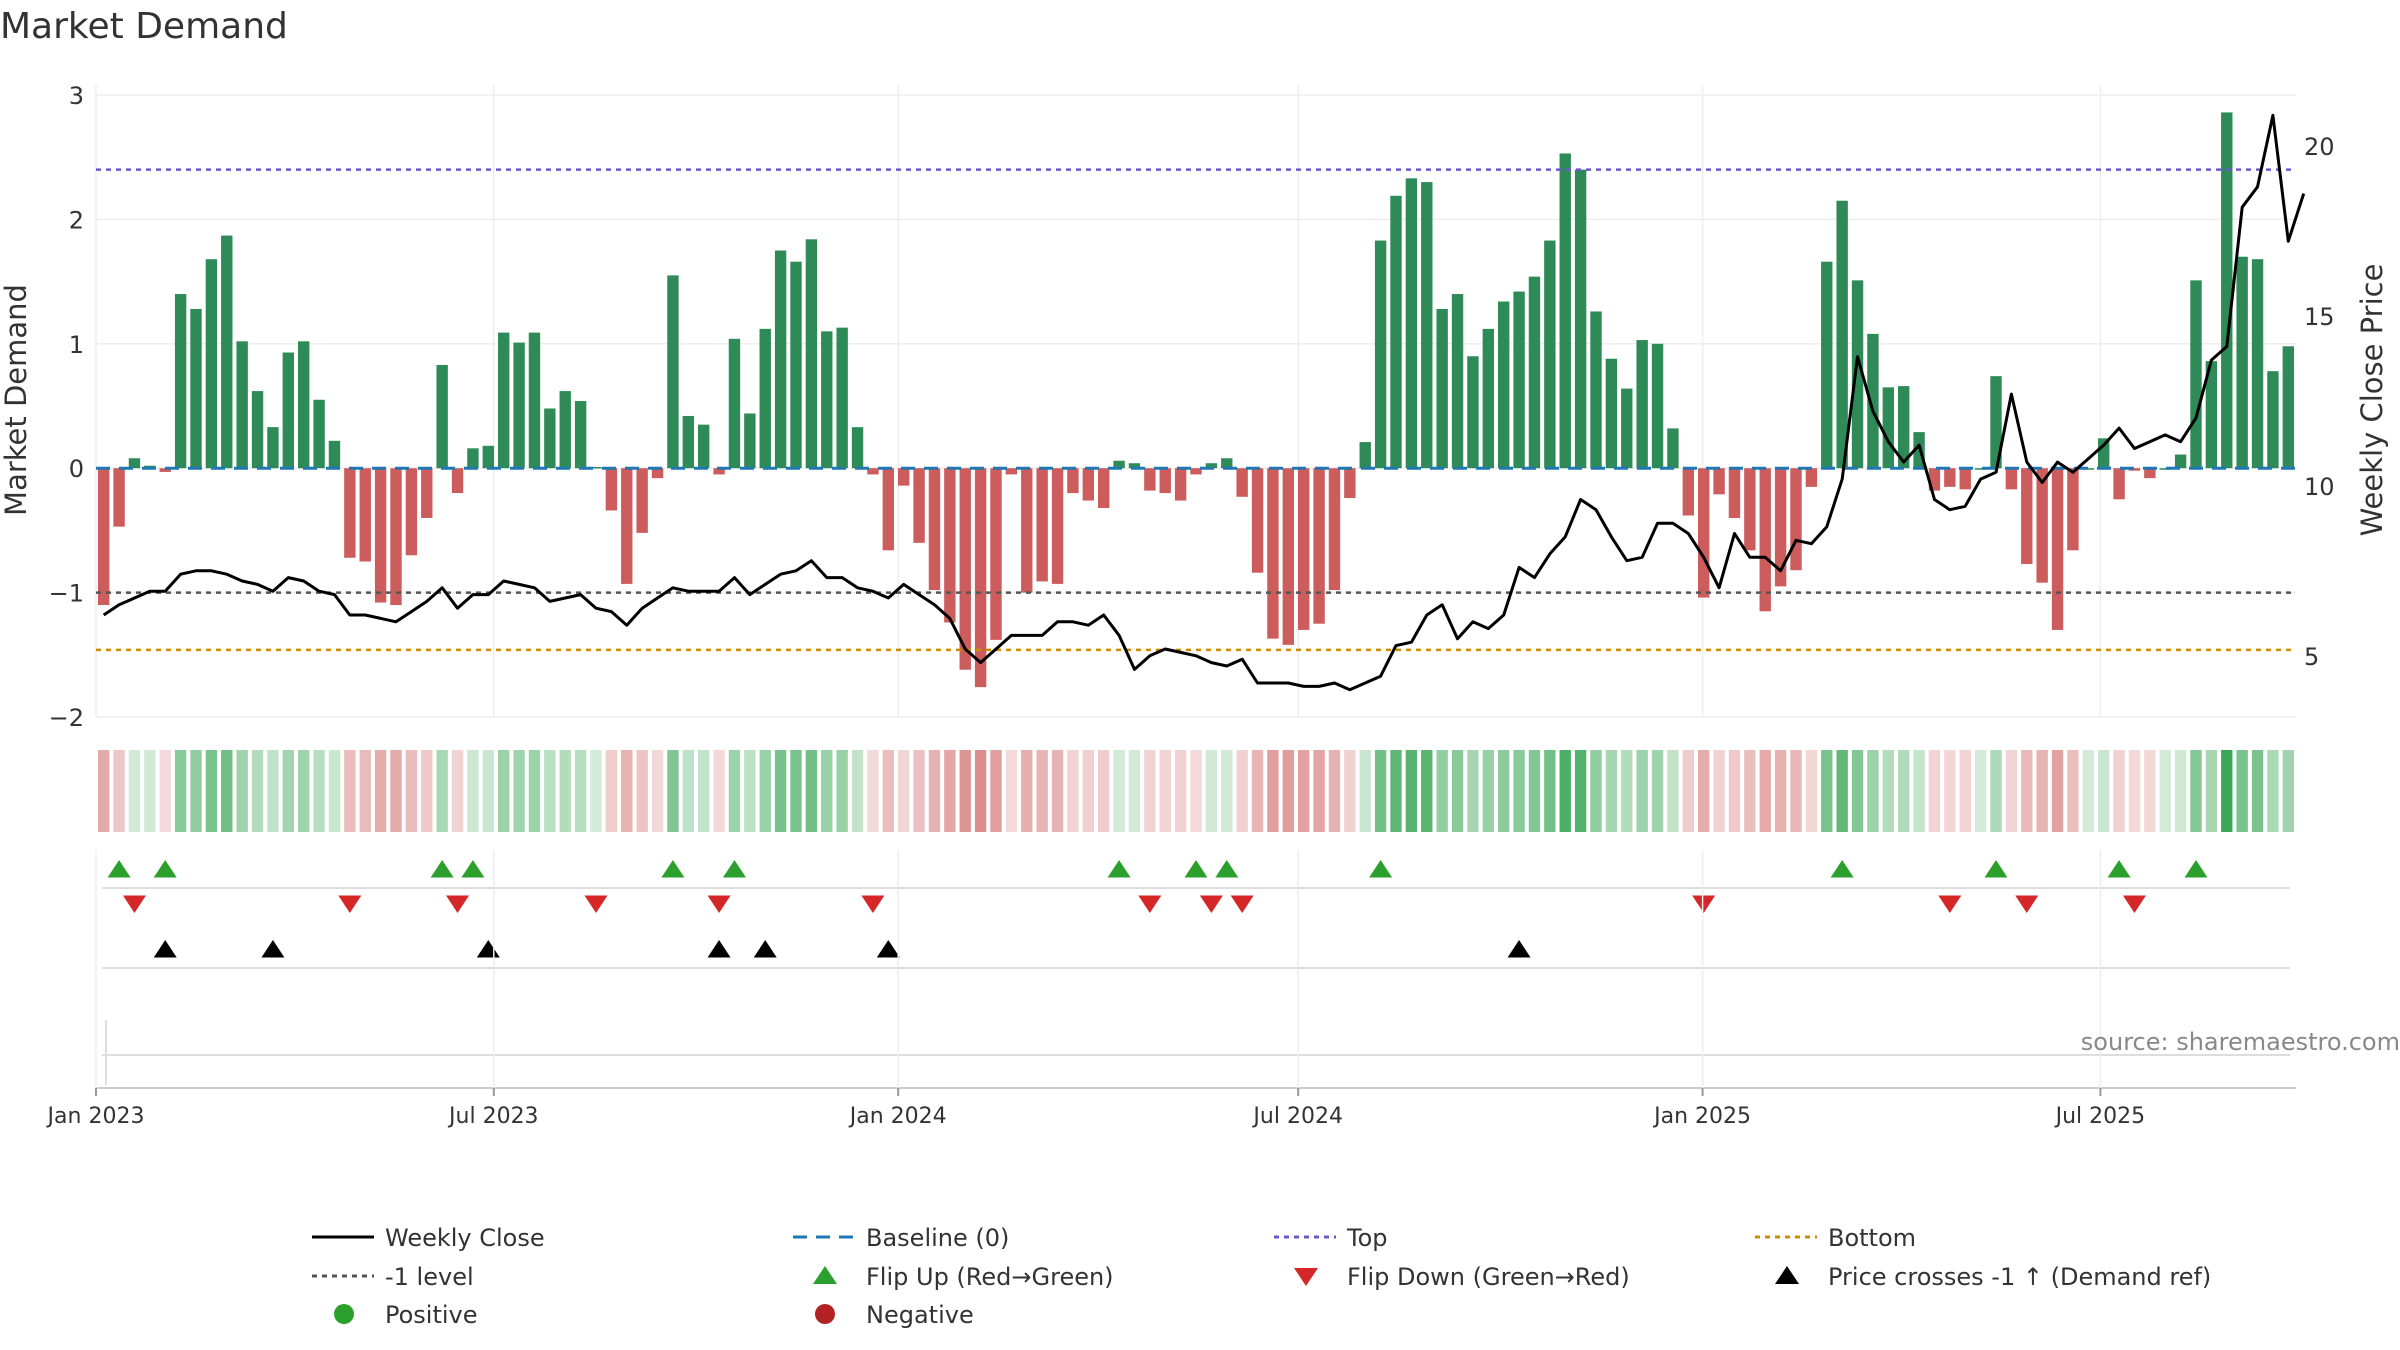  What do you see at coordinates (1331, 1238) in the screenshot?
I see `legend-item: Top` at bounding box center [1331, 1238].